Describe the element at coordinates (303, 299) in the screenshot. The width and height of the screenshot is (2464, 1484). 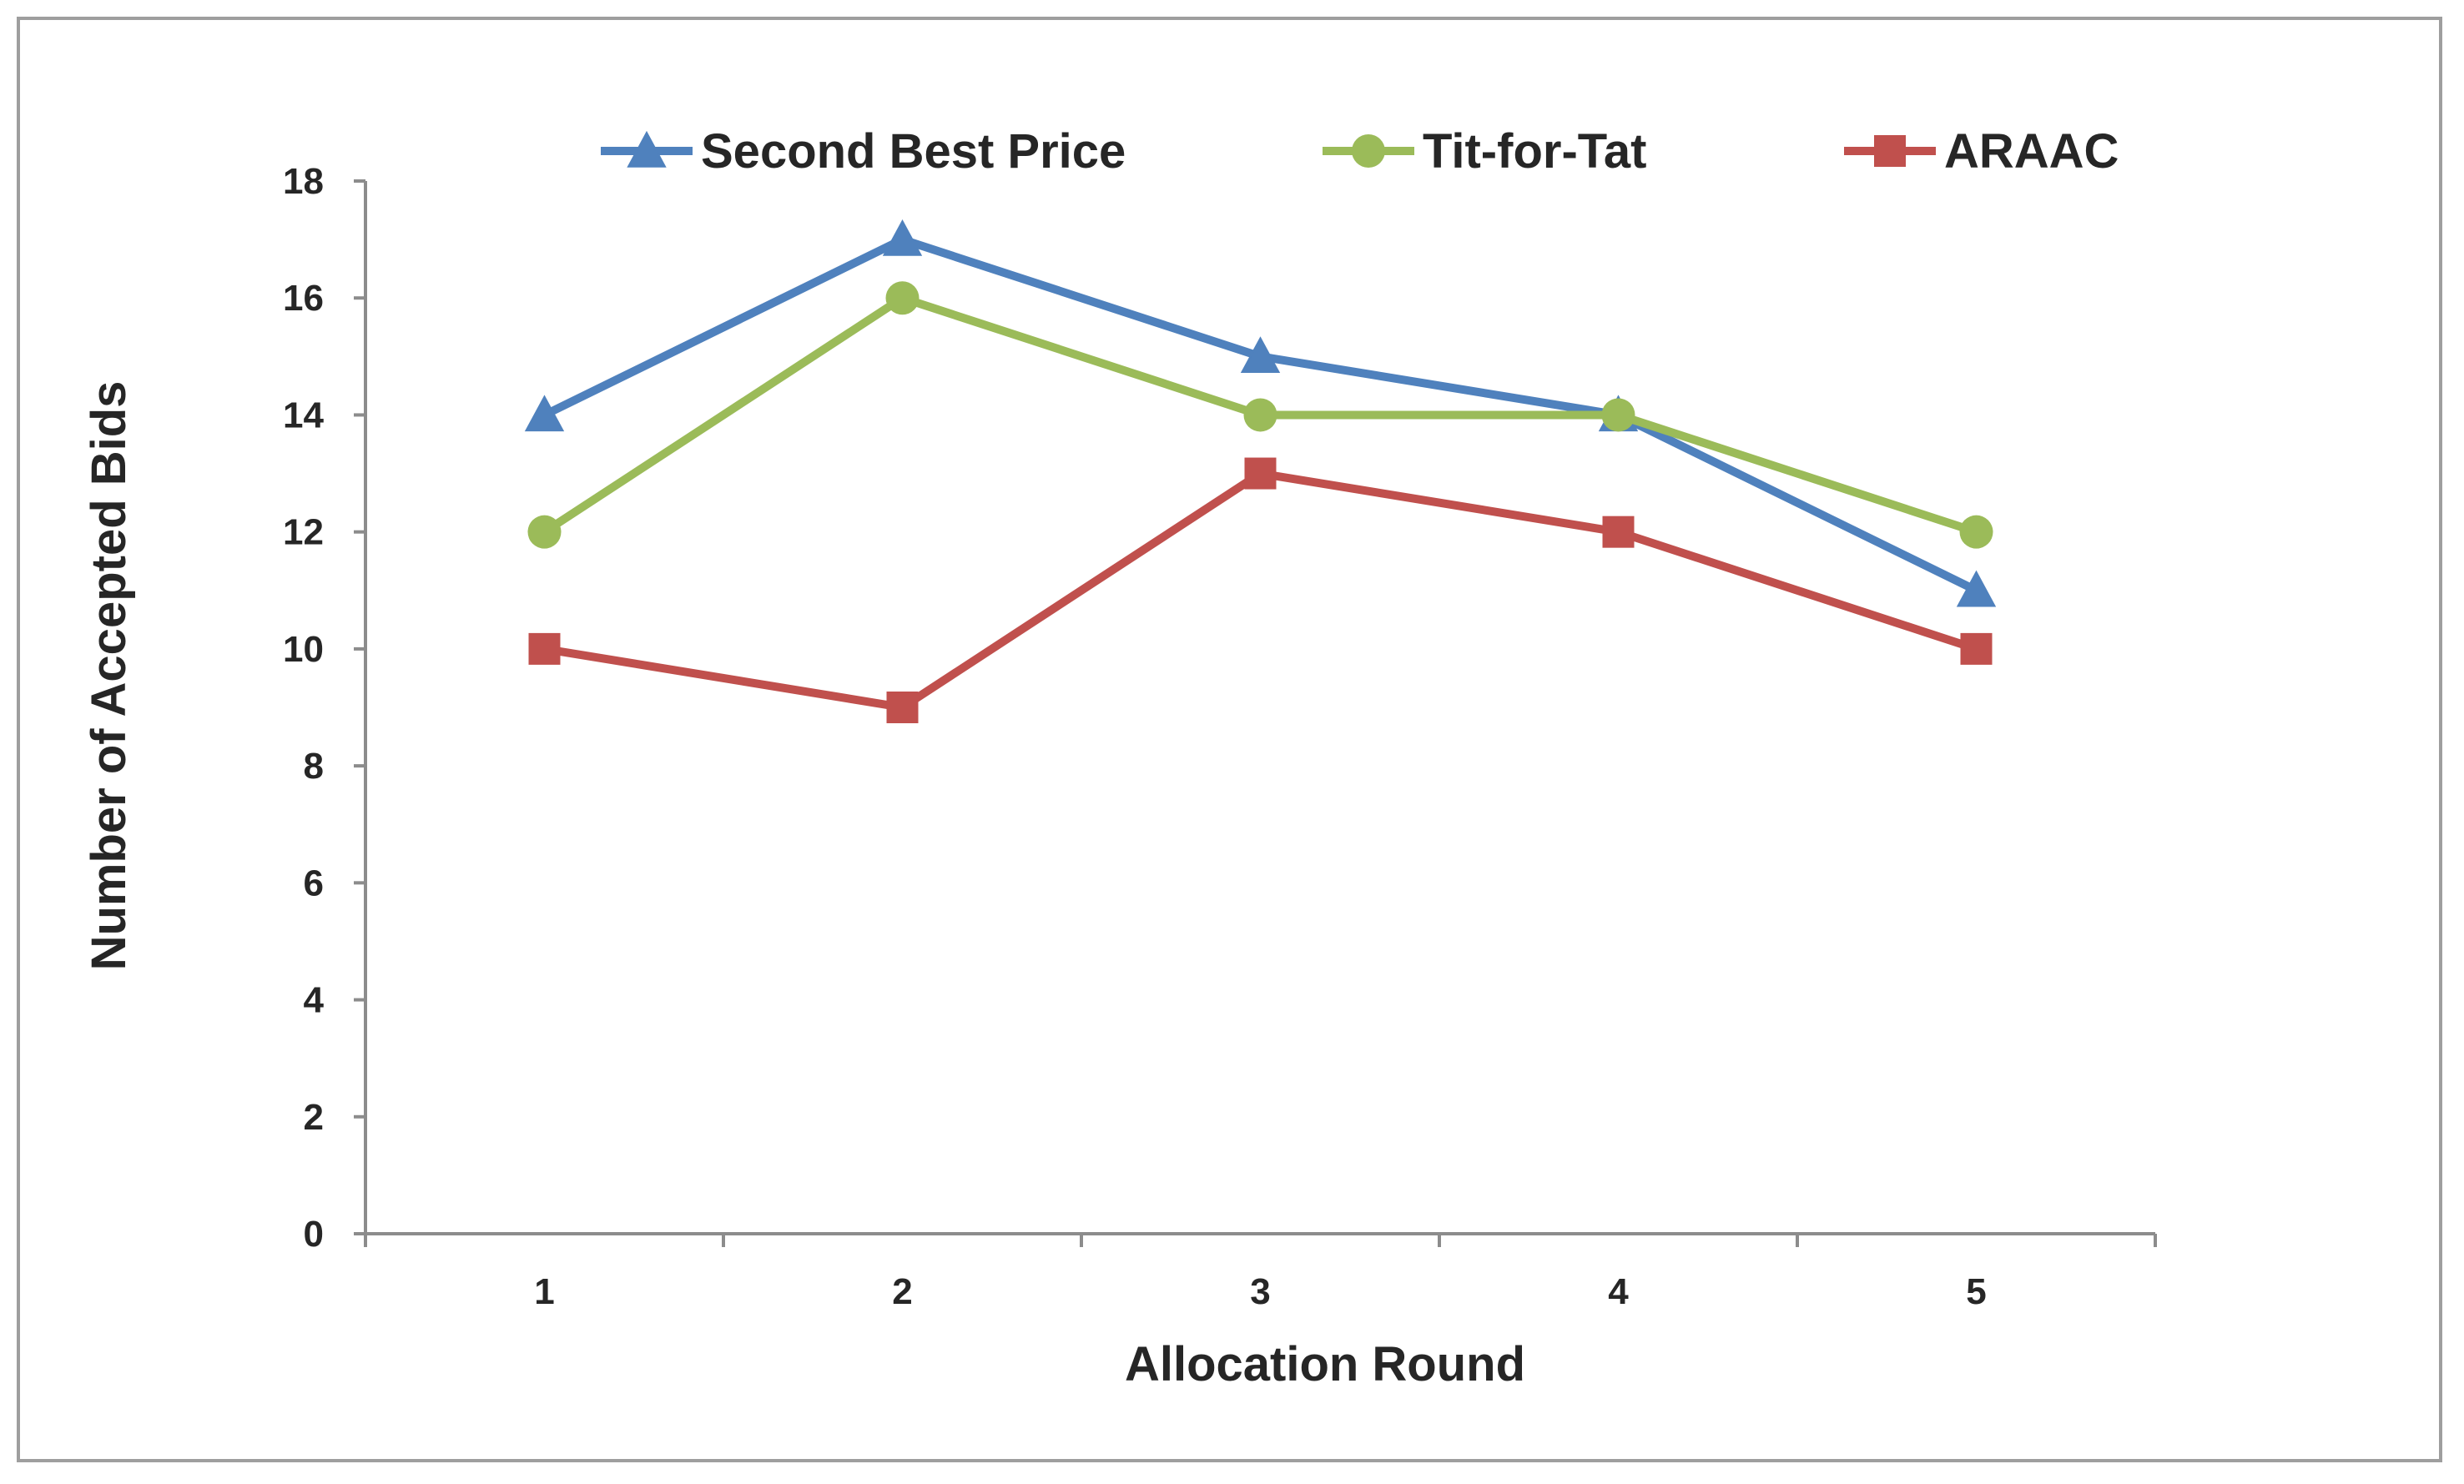
I see `y-tick-label: 16` at that location.